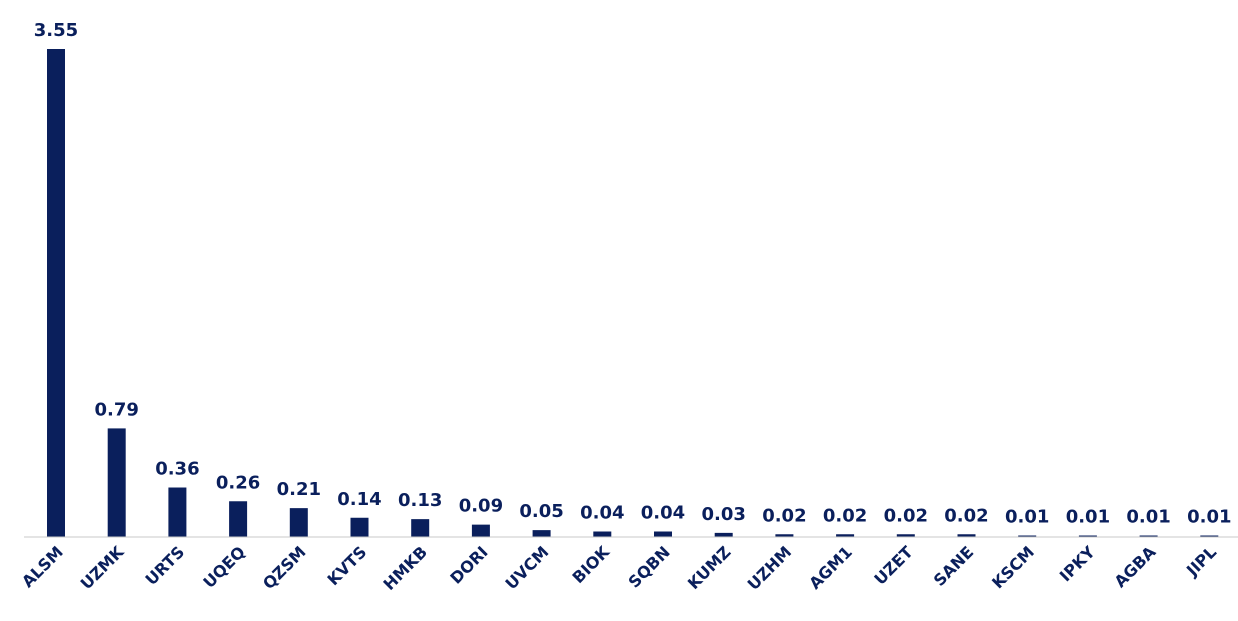 The height and width of the screenshot is (621, 1238). I want to click on bar-alsm, so click(56, 293).